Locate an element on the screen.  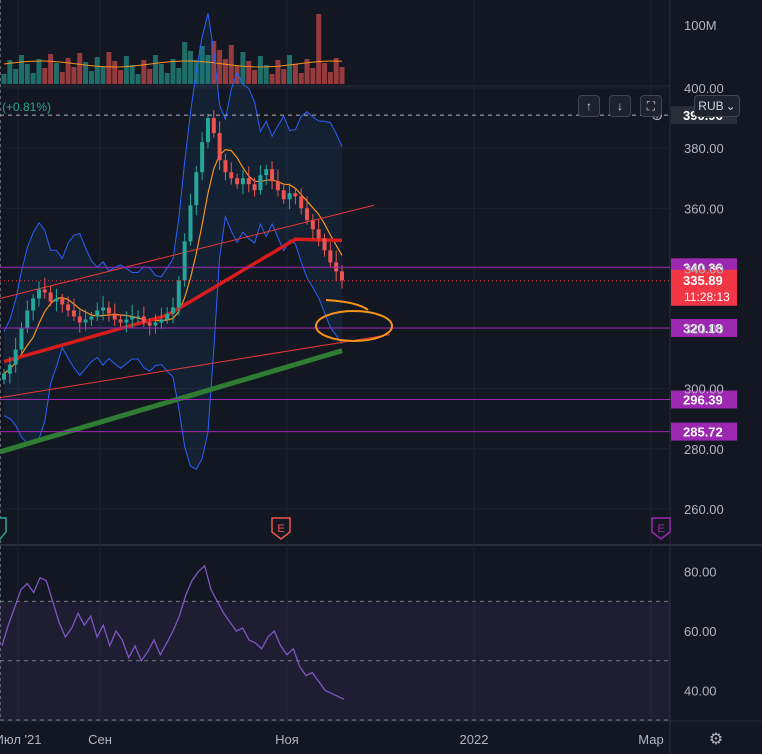
fit-screen-button: ⛶ is located at coordinates (651, 106).